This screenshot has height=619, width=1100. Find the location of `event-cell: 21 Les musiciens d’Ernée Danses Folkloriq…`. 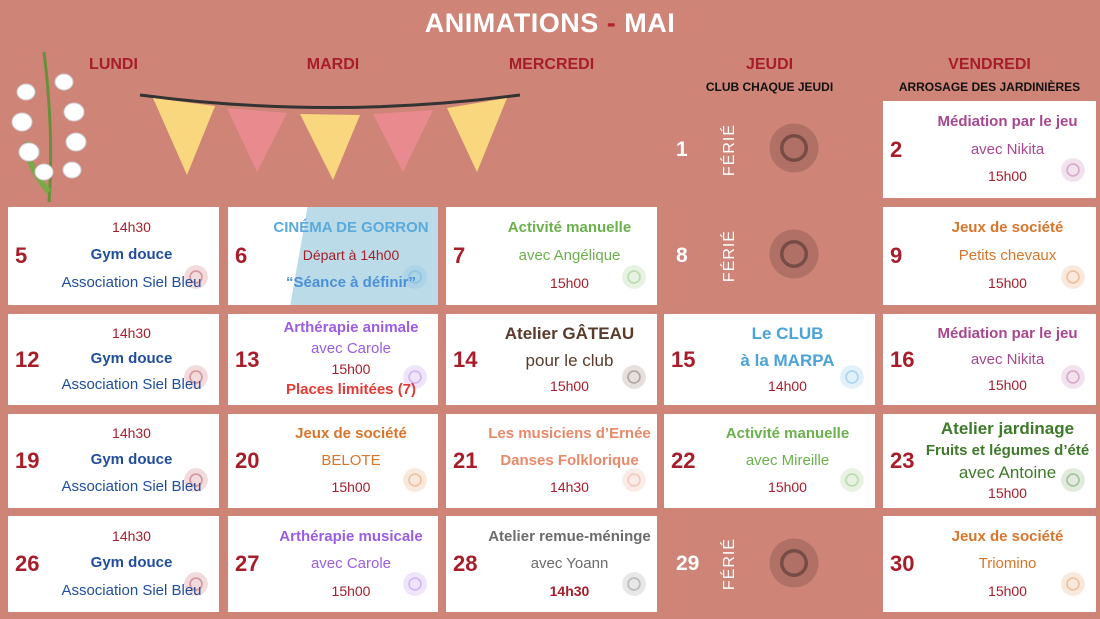

event-cell: 21 Les musiciens d’Ernée Danses Folkloriq… is located at coordinates (551, 461).